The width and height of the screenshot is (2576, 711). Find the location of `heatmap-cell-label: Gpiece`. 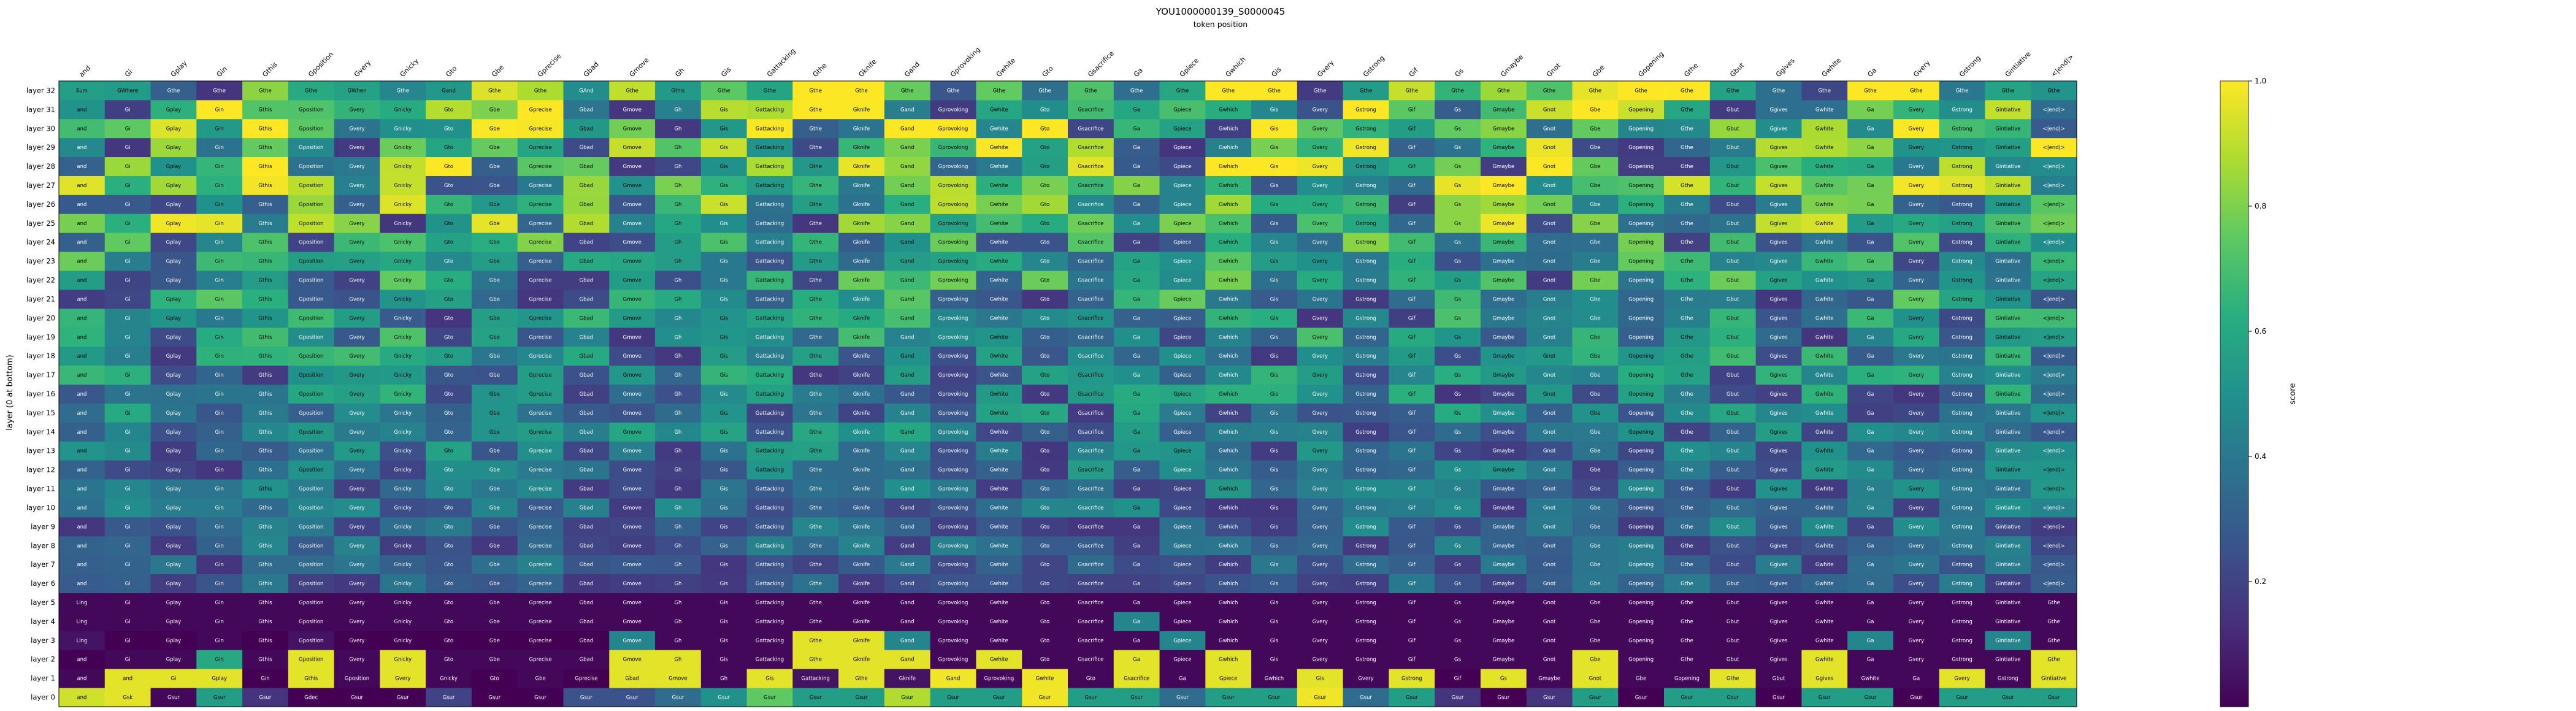

heatmap-cell-label: Gpiece is located at coordinates (1182, 489).